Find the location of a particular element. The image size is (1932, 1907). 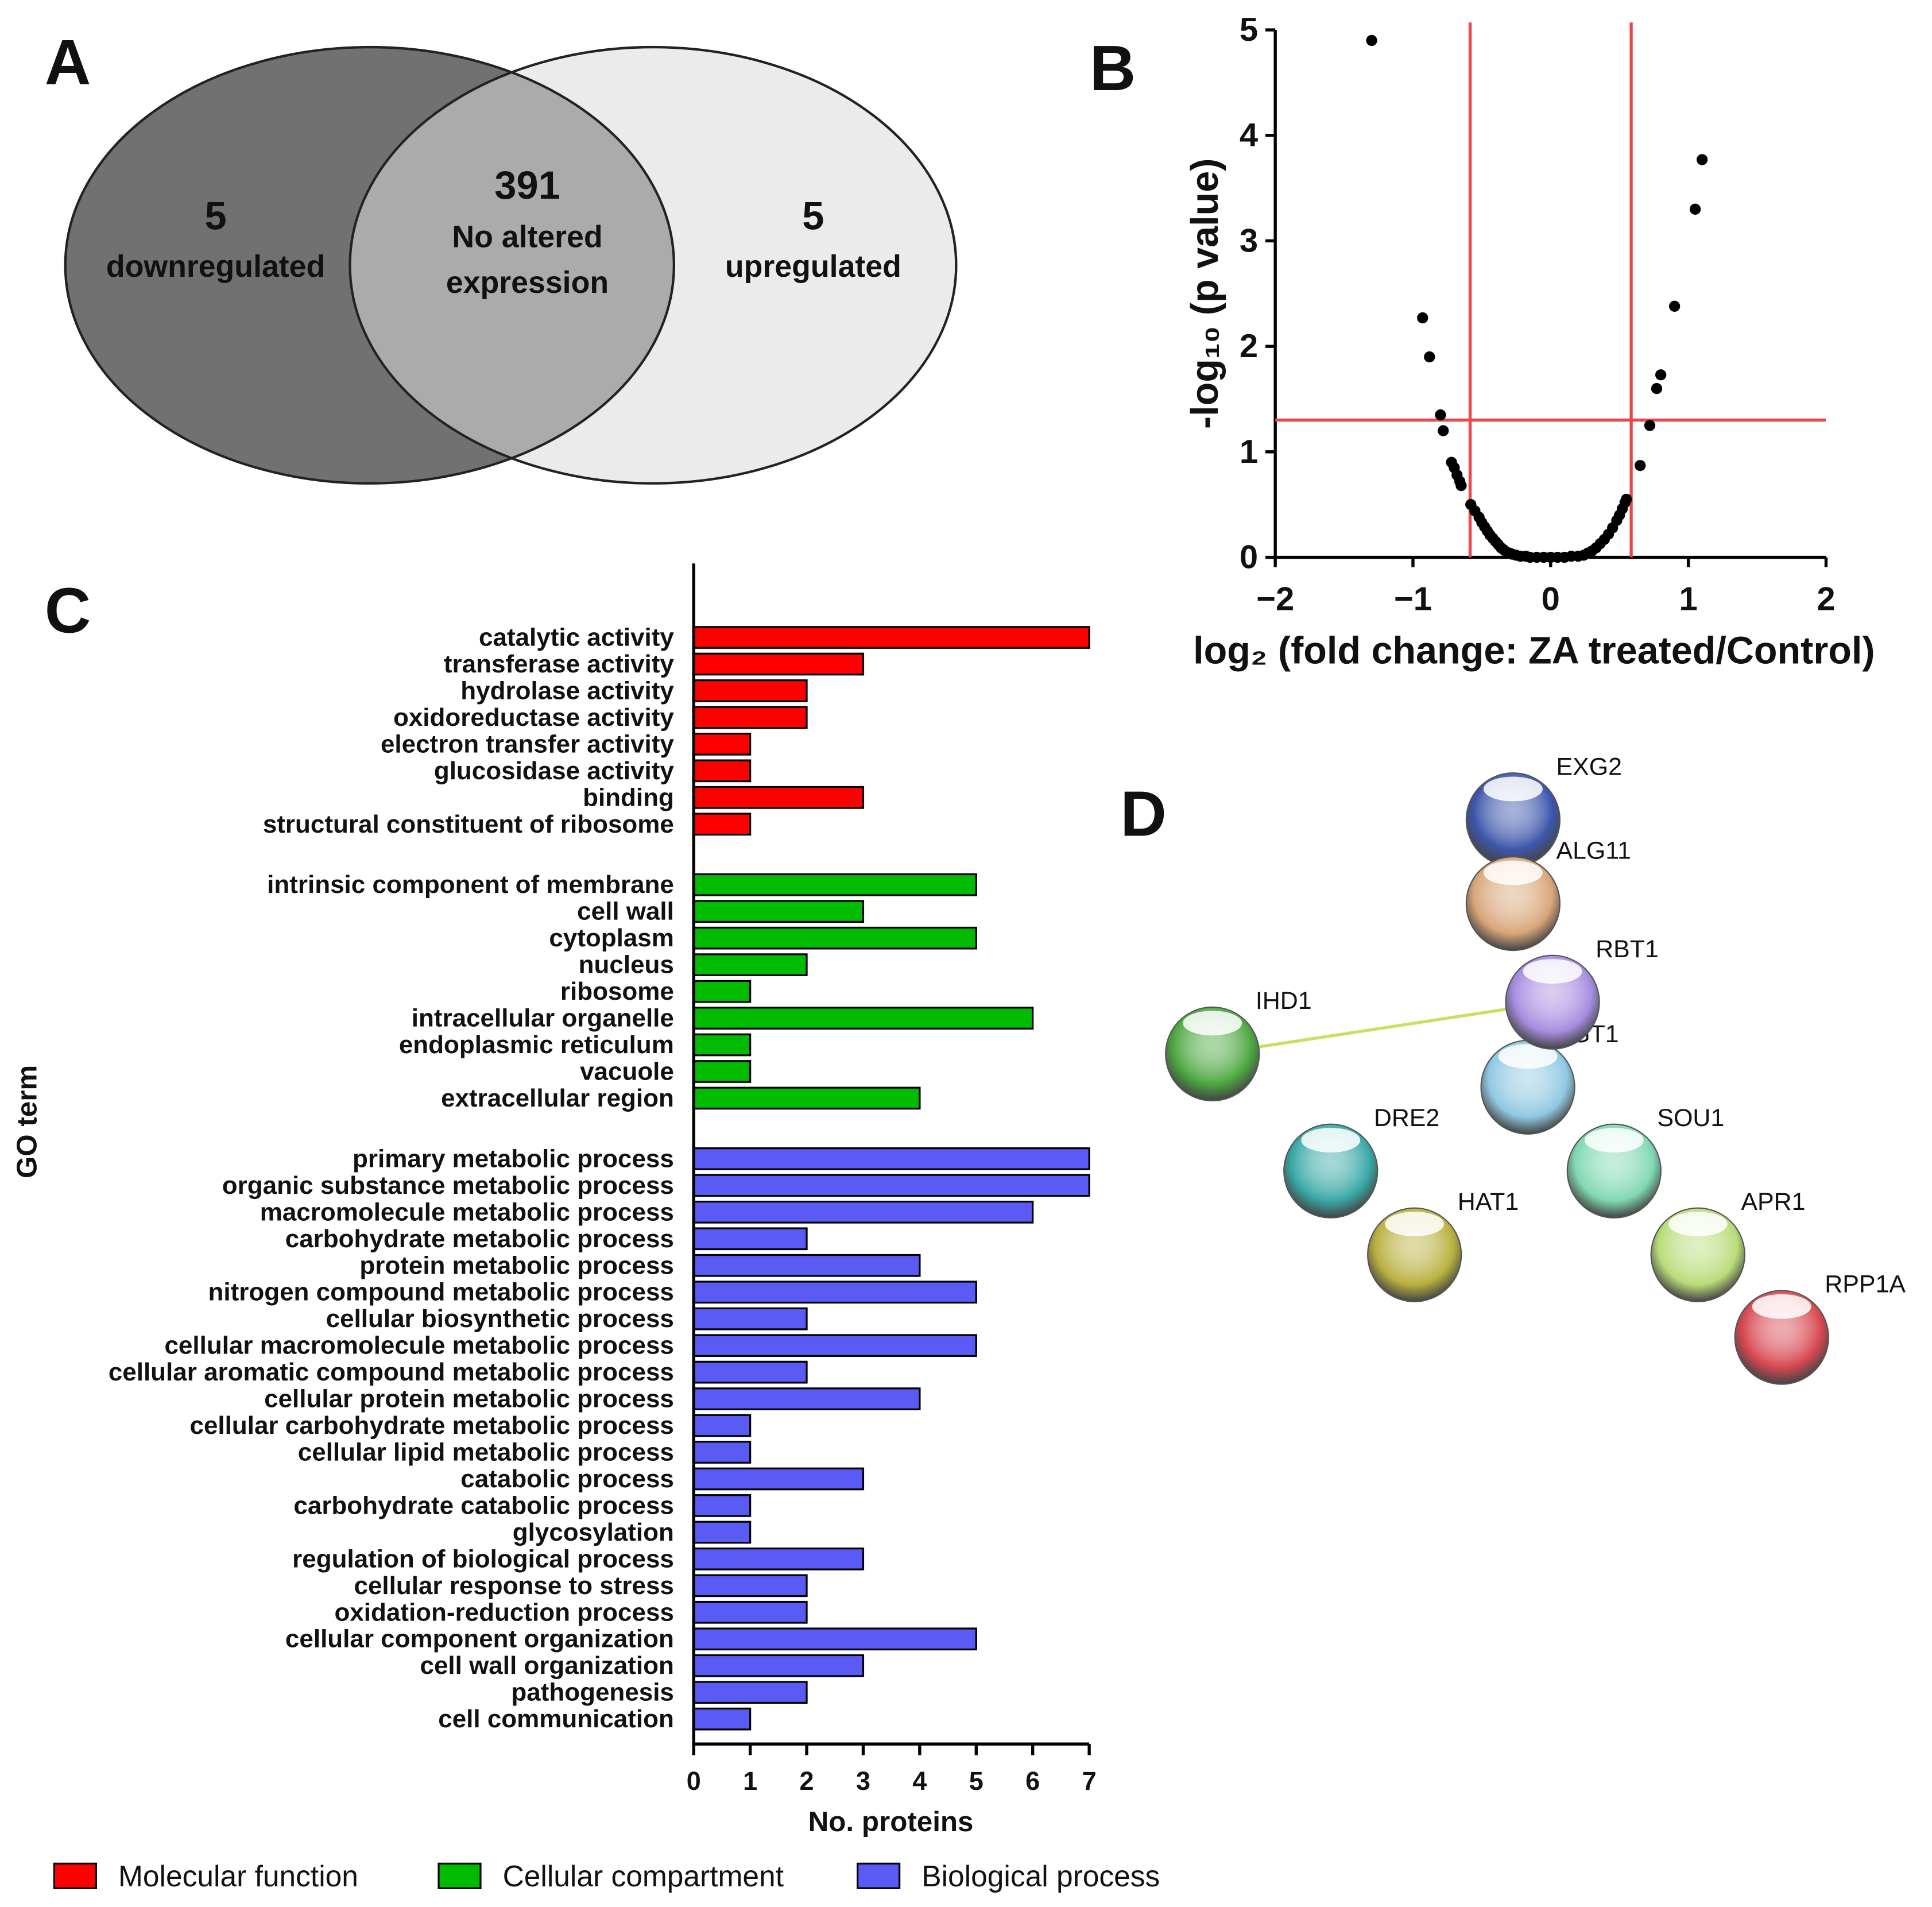

category-label: cellular component organization is located at coordinates (479, 1639).